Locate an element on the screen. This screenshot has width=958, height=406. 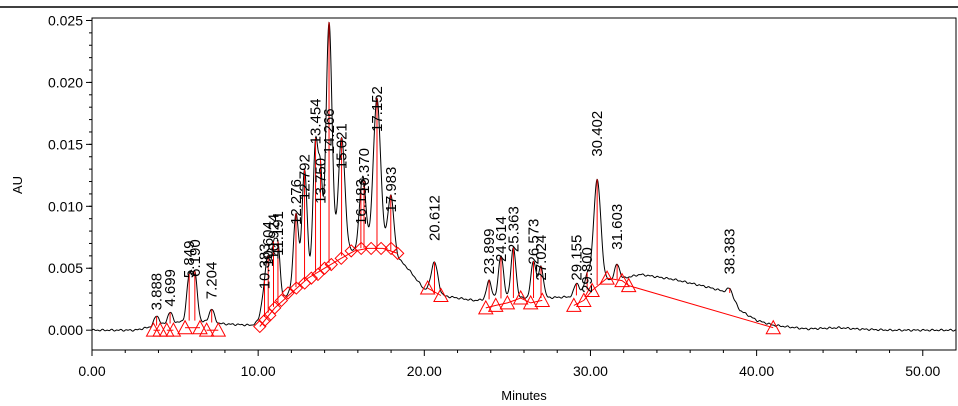
x-tick-label: 30.00 is located at coordinates (590, 371).